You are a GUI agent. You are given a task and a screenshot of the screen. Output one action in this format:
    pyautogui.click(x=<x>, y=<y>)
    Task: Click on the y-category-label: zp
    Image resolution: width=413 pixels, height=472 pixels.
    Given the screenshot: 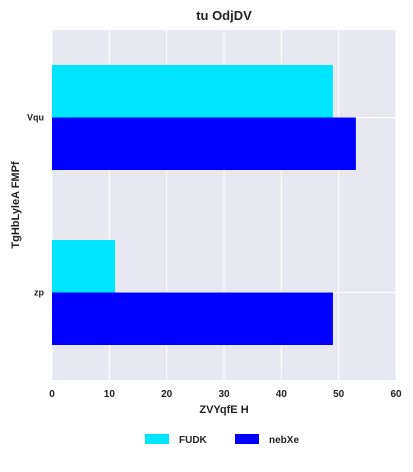 What is the action you would take?
    pyautogui.click(x=39, y=293)
    